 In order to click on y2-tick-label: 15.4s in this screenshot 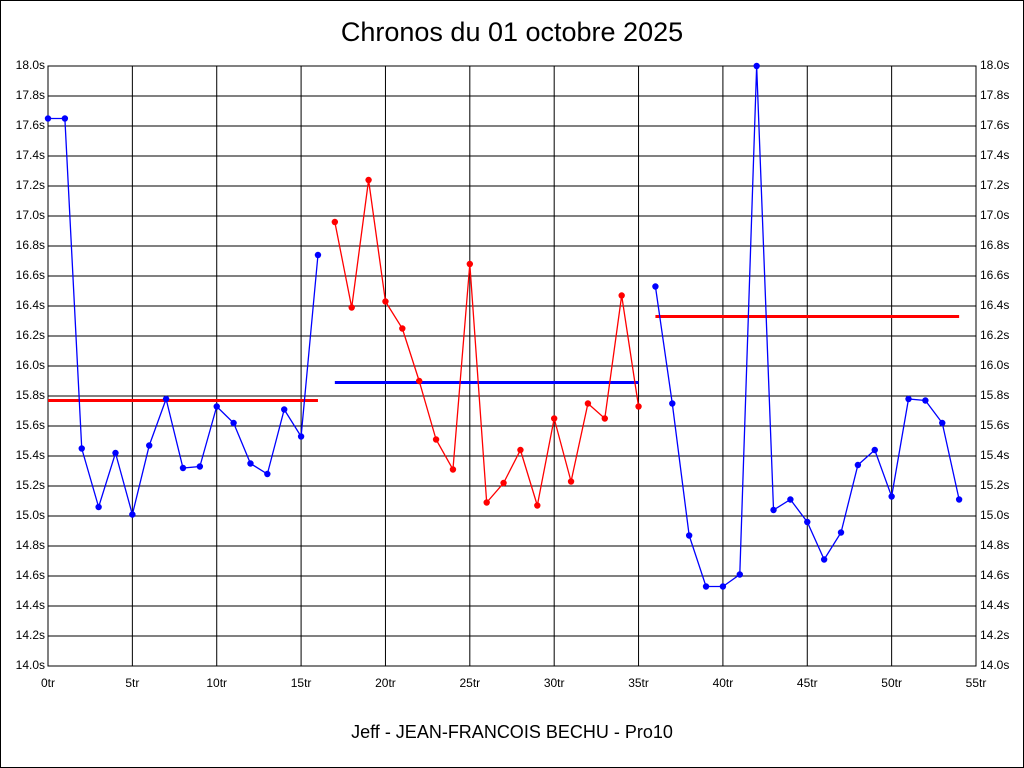, I will do `click(994, 455)`.